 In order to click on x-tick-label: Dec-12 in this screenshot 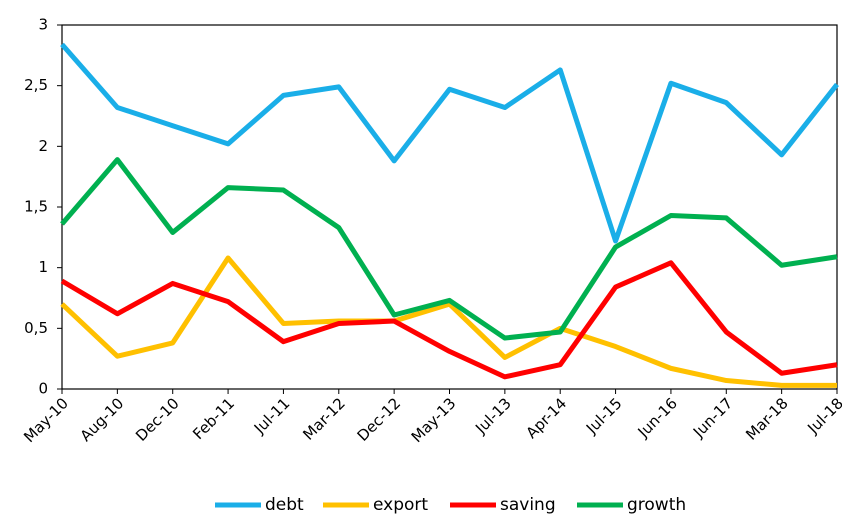, I will do `click(379, 419)`.